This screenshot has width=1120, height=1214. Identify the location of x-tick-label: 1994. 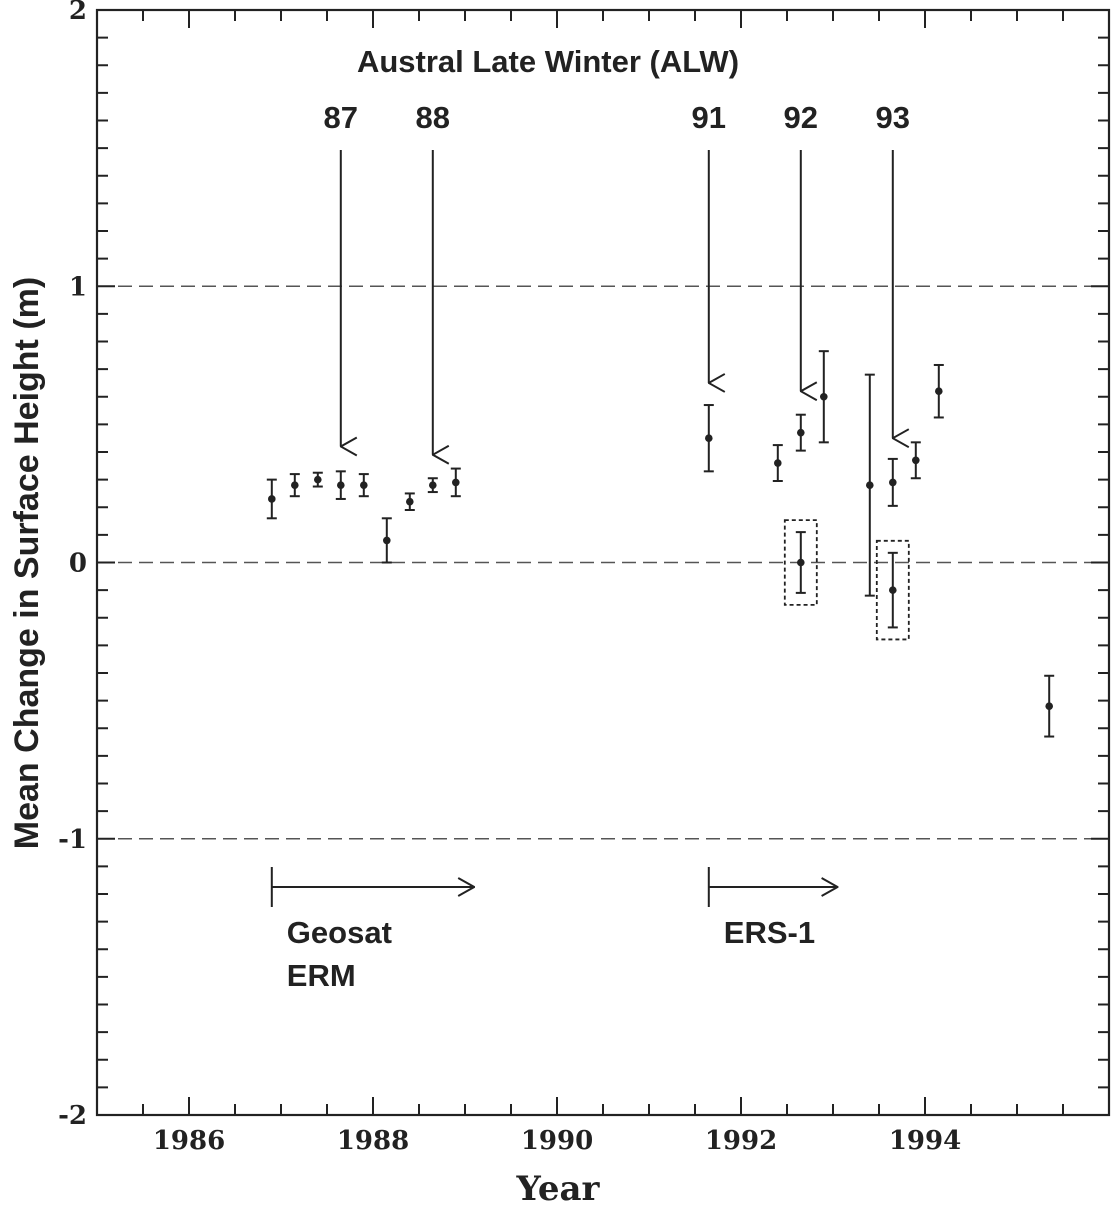
(925, 1141).